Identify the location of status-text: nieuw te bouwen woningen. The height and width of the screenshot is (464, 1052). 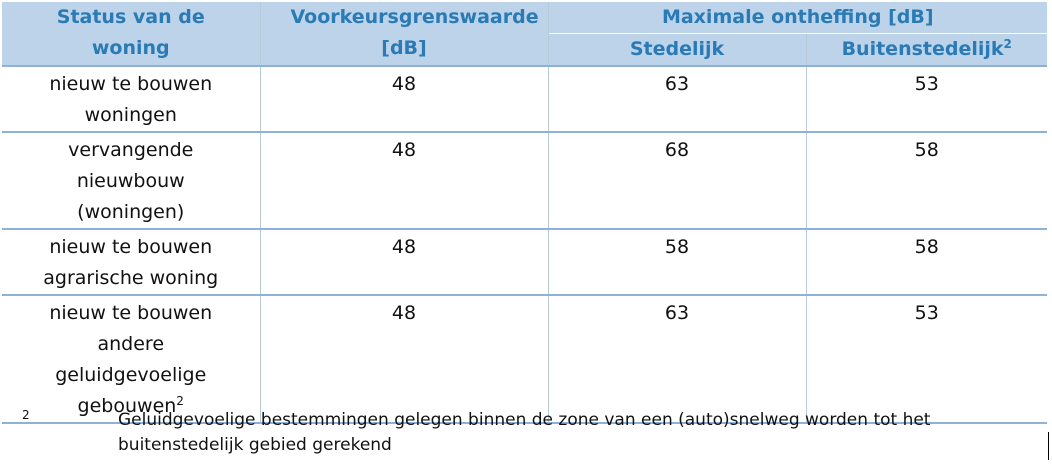
(131, 99).